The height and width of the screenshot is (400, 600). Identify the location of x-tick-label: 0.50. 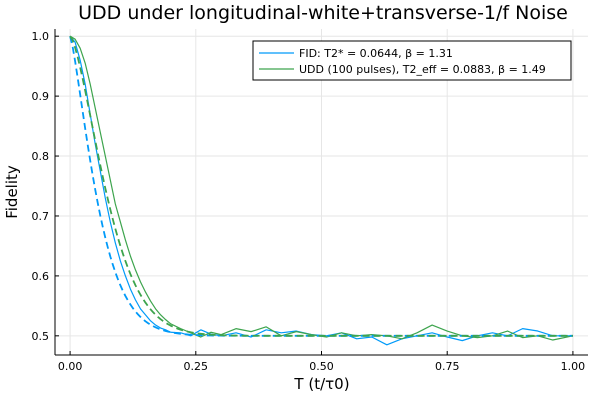
(321, 366).